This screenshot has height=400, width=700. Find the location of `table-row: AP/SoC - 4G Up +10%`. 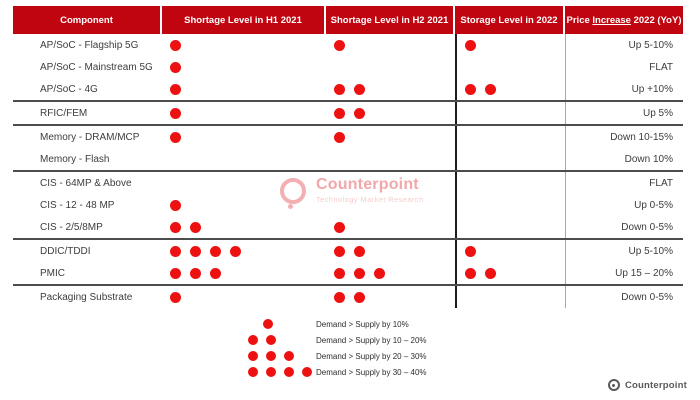

table-row: AP/SoC - 4G Up +10% is located at coordinates (348, 89).